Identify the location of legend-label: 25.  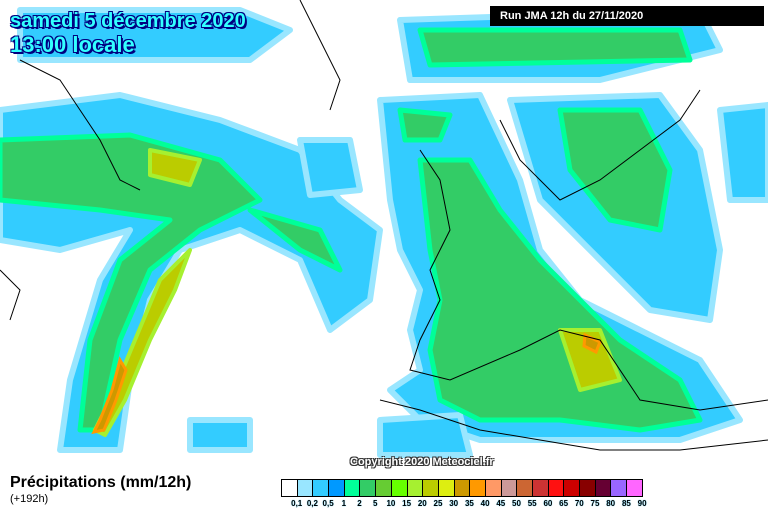
(438, 503).